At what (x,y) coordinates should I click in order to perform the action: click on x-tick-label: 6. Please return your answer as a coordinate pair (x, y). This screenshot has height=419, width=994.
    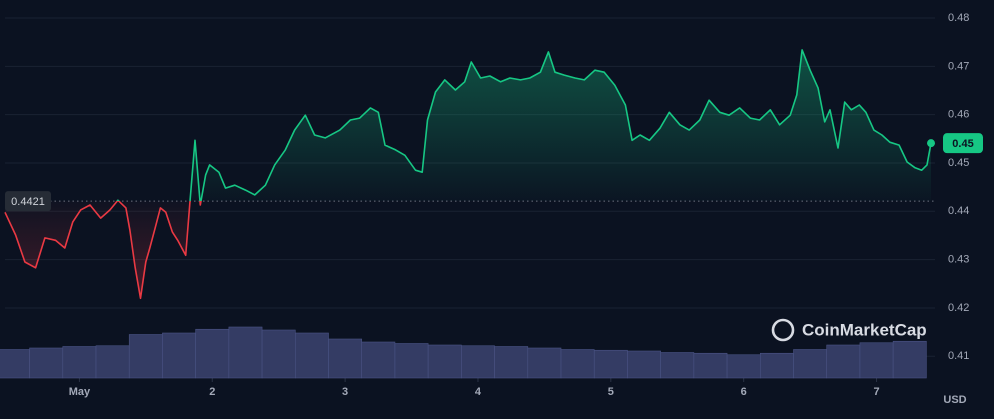
    Looking at the image, I should click on (744, 392).